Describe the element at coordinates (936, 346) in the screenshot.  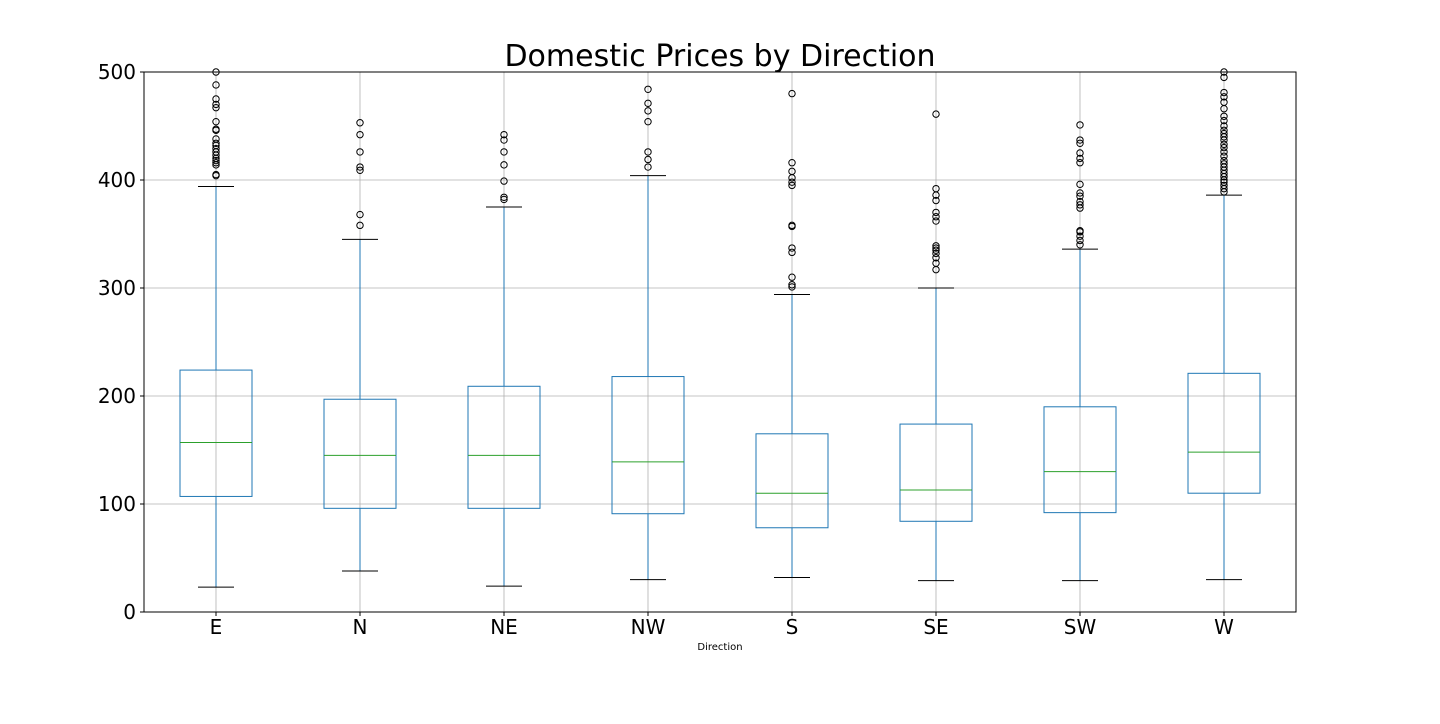
I see `box-group-se` at that location.